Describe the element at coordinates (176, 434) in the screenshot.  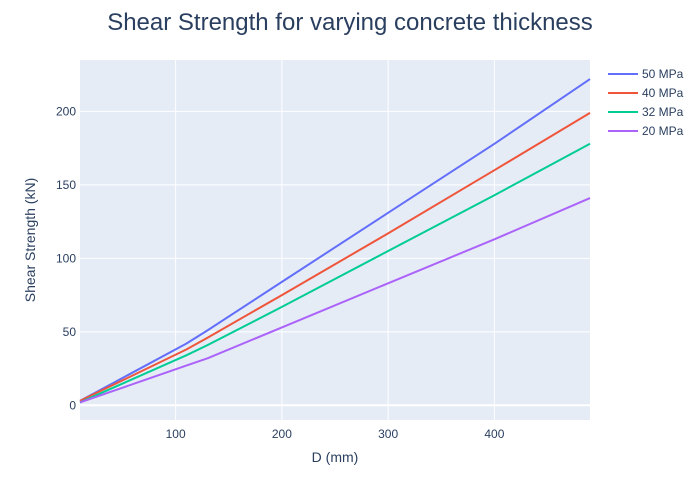
I see `x-tick-label: 100` at that location.